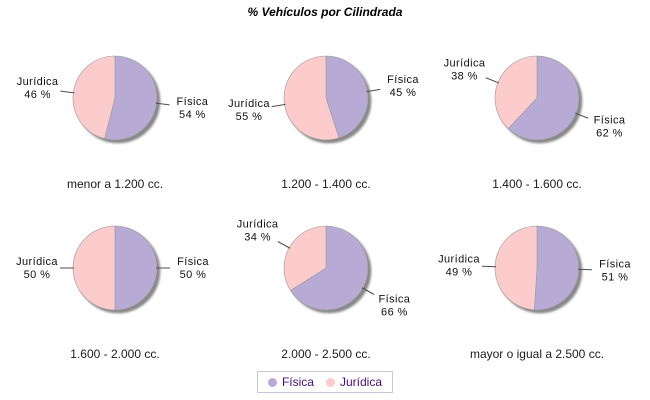 This screenshot has height=400, width=650. Describe the element at coordinates (326, 184) in the screenshot. I see `pie-caption: 1.200 - 1.400 cc.` at that location.